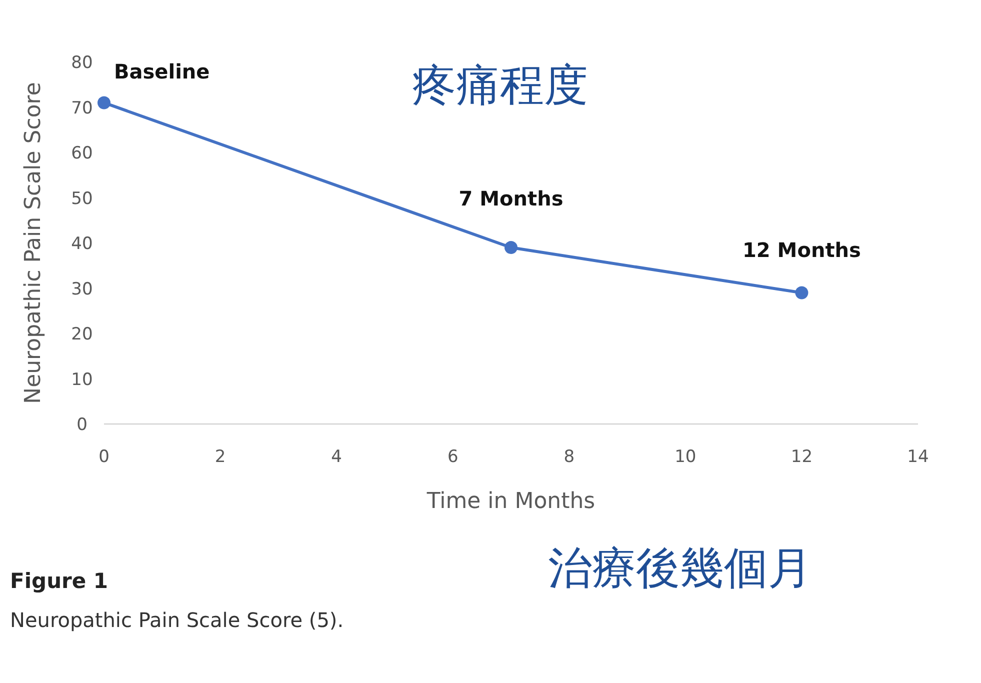 Image resolution: width=981 pixels, height=683 pixels. I want to click on x-axis-title: Time in Months, so click(511, 501).